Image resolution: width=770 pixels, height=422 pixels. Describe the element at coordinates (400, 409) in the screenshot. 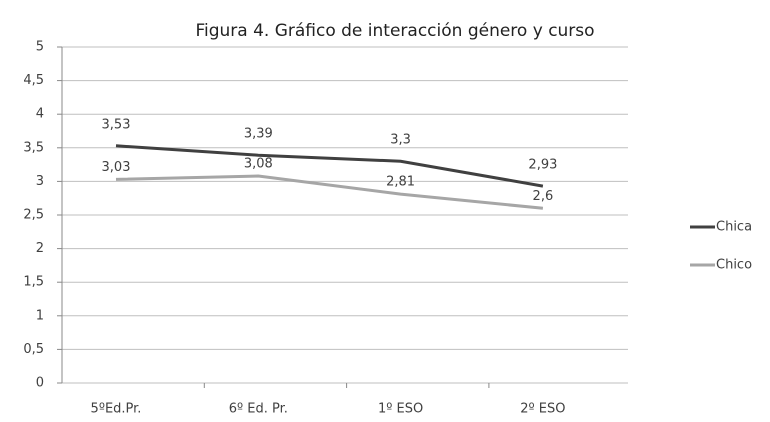

I see `x-tick-label: 1º ESO` at that location.